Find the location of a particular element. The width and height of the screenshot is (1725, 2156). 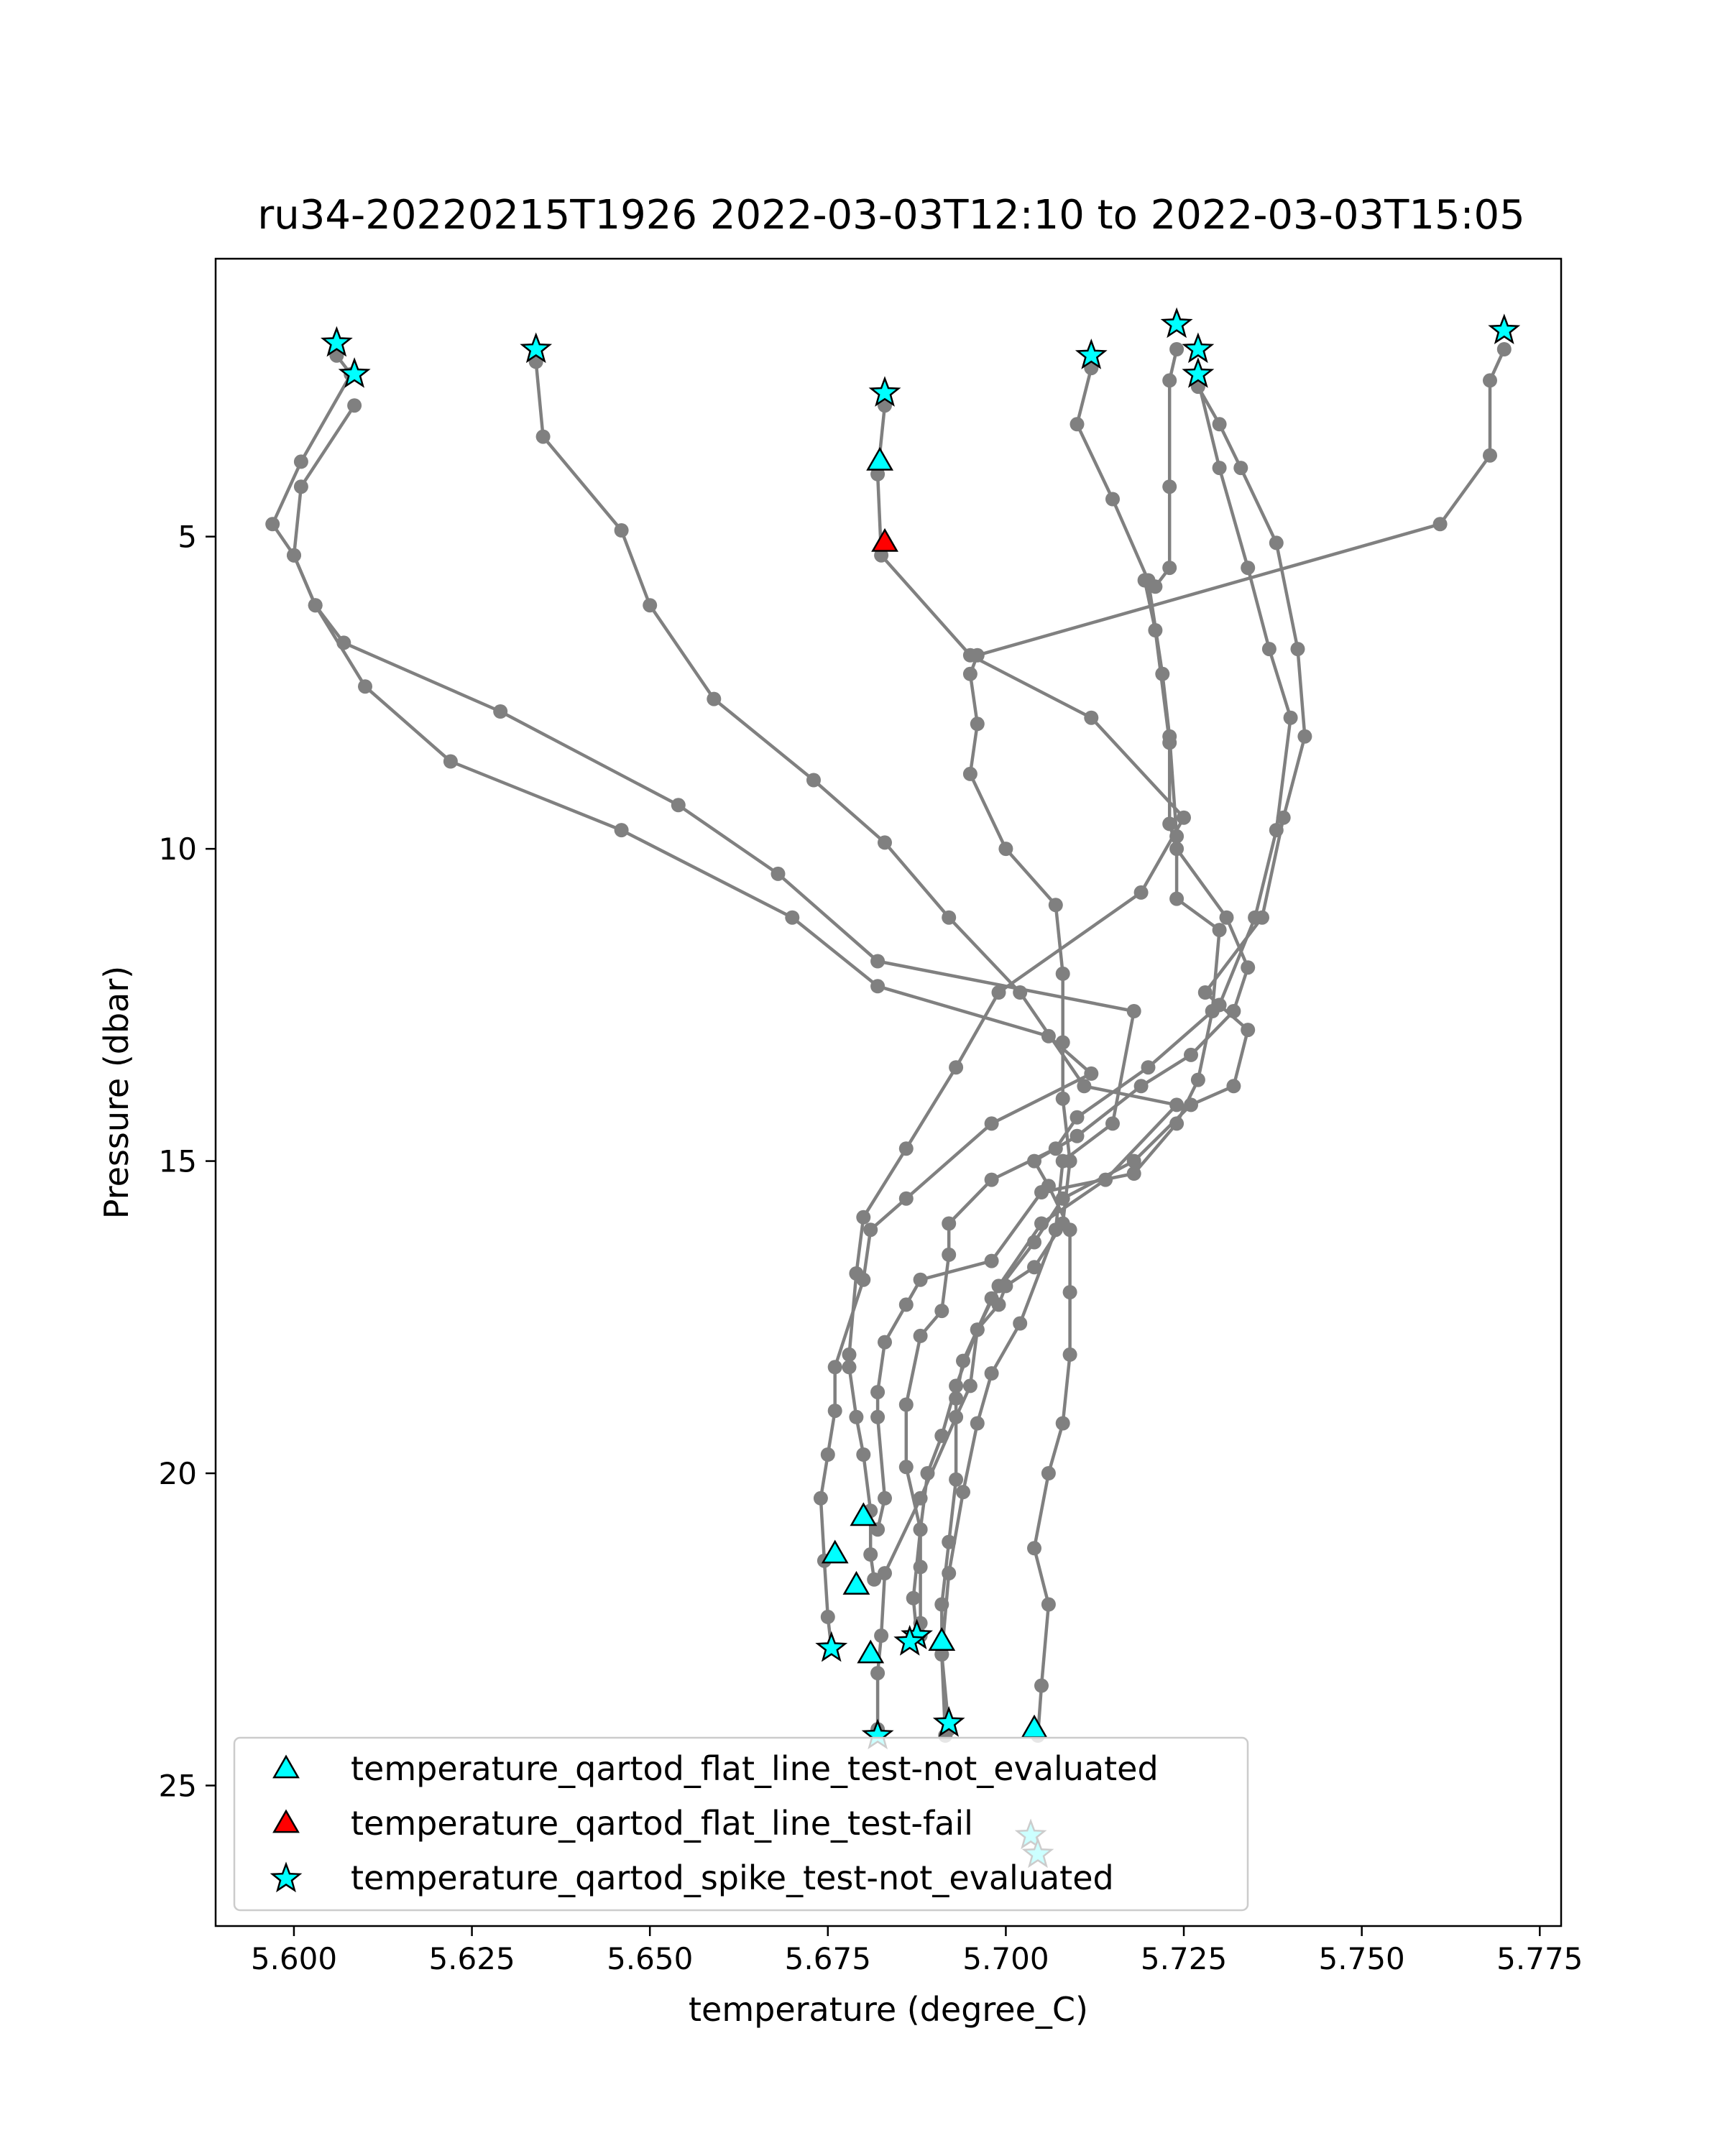

y-axis-label: Pressure (dbar) is located at coordinates (116, 1093).